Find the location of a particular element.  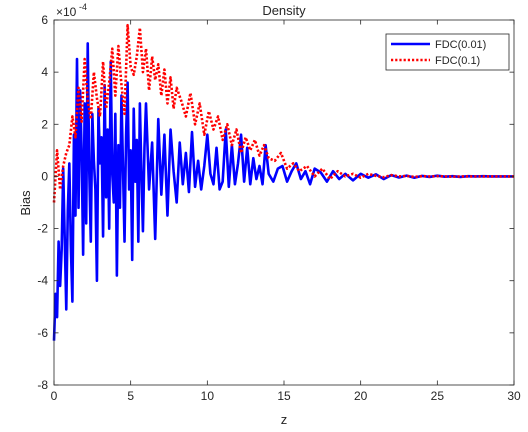

legend-label-fdc-001: FDC(0.01) is located at coordinates (460, 45).